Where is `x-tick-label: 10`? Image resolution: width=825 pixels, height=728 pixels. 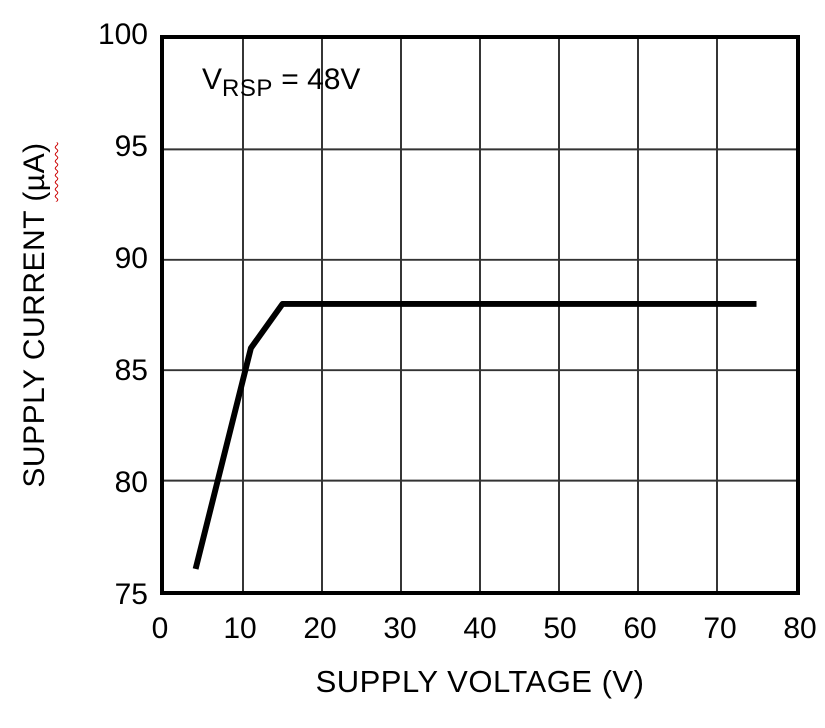 x-tick-label: 10 is located at coordinates (240, 628).